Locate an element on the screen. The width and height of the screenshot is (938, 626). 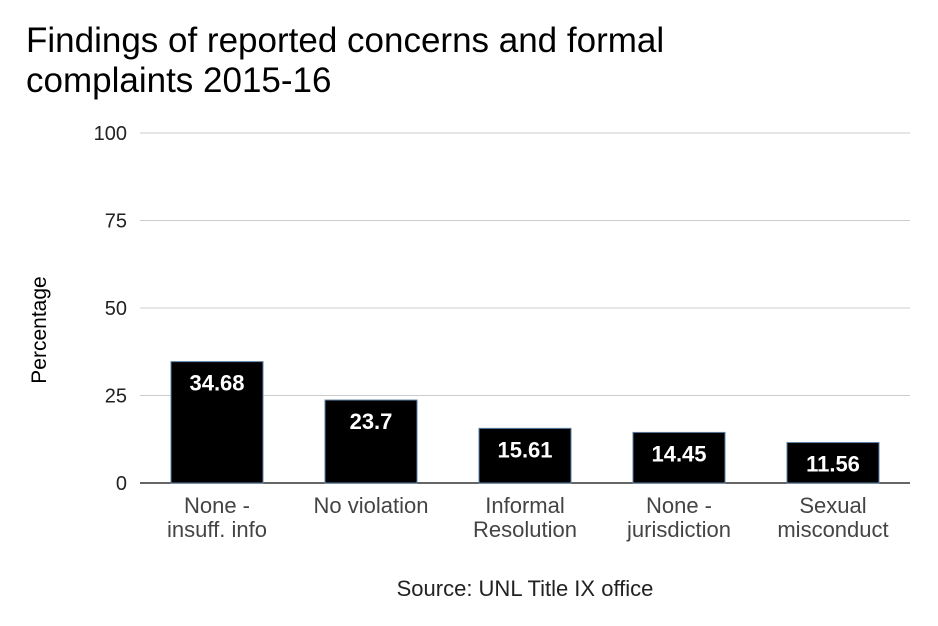
source-note: Source: UNL Title IX office is located at coordinates (525, 588).